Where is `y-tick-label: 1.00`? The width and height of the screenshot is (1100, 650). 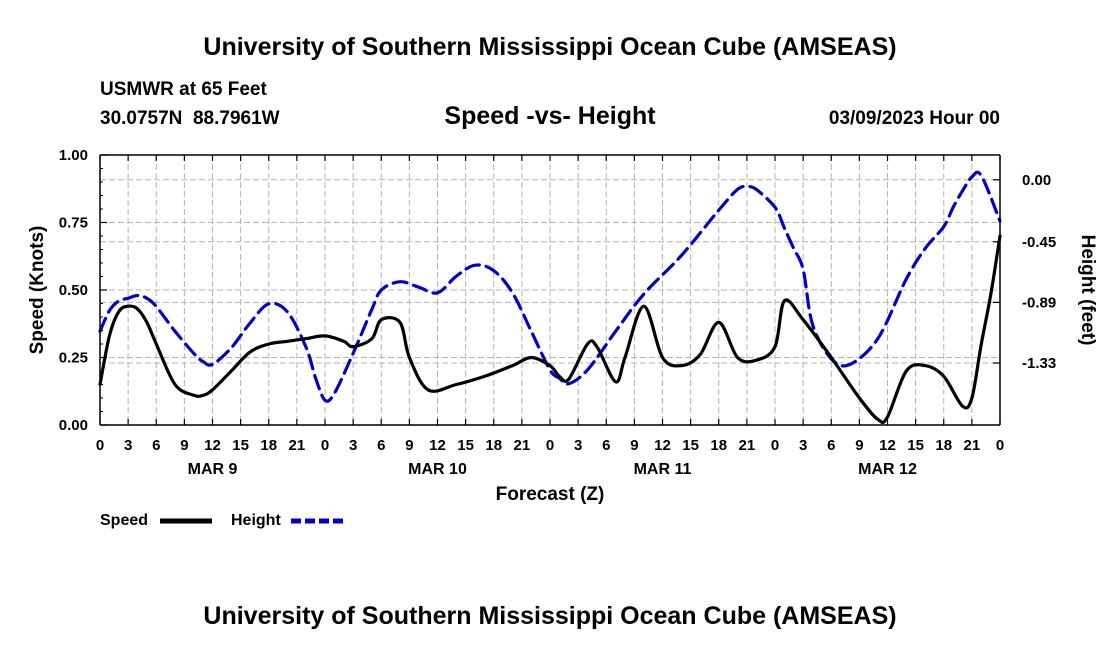
y-tick-label: 1.00 is located at coordinates (73, 155).